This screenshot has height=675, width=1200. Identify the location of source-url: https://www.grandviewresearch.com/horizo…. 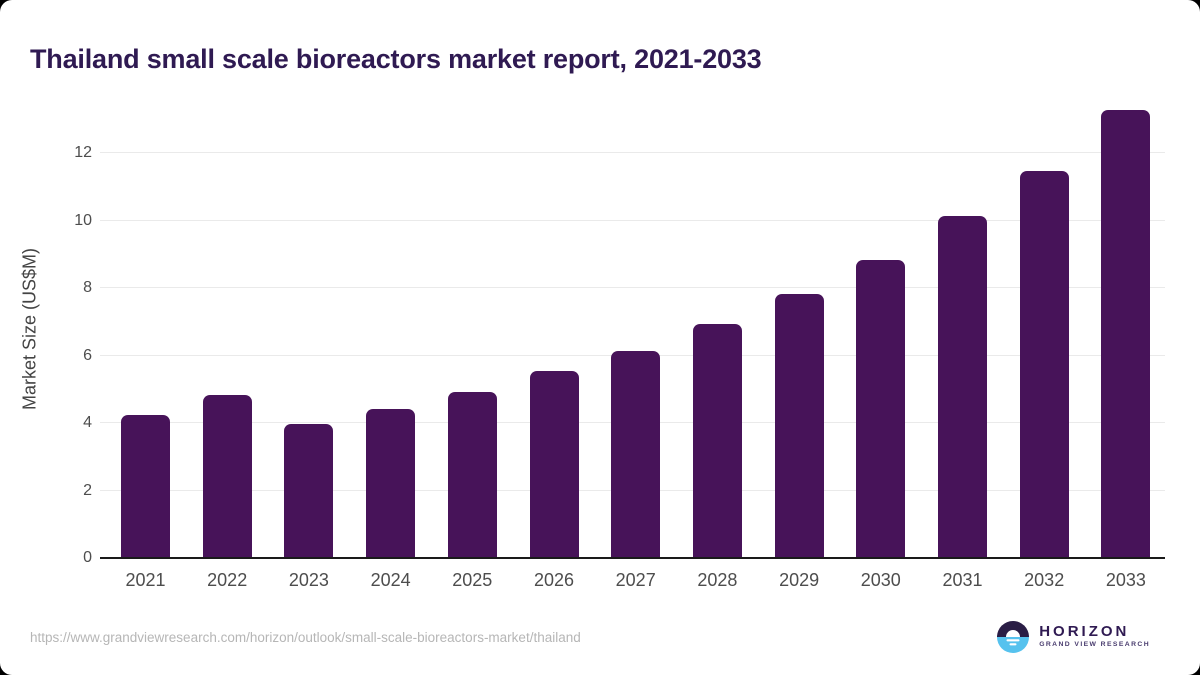
(305, 637).